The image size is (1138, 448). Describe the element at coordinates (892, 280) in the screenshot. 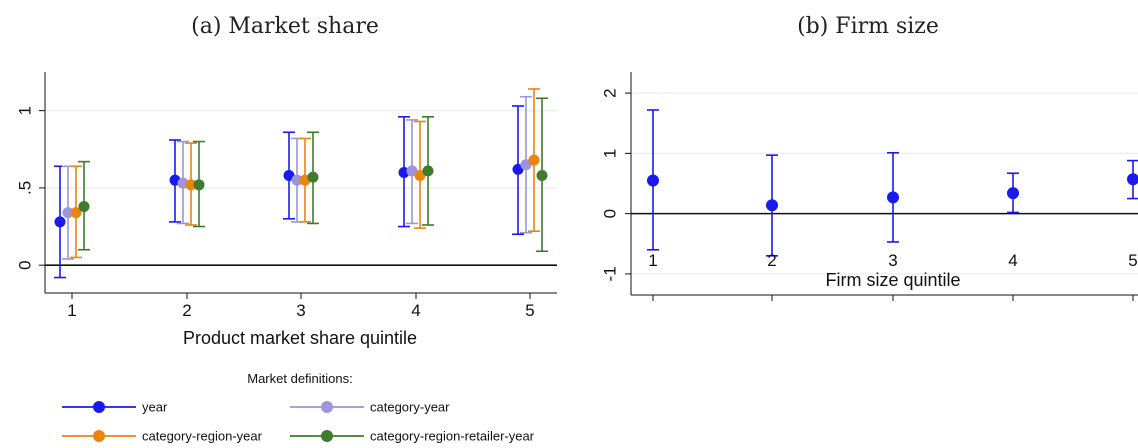

I see `panel-b-xlabel: Firm size quintile` at that location.